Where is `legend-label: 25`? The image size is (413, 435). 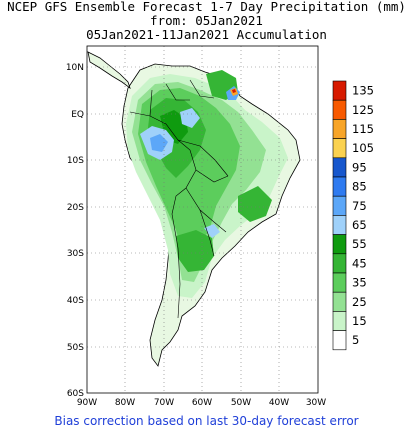
legend-label: 25 is located at coordinates (359, 302).